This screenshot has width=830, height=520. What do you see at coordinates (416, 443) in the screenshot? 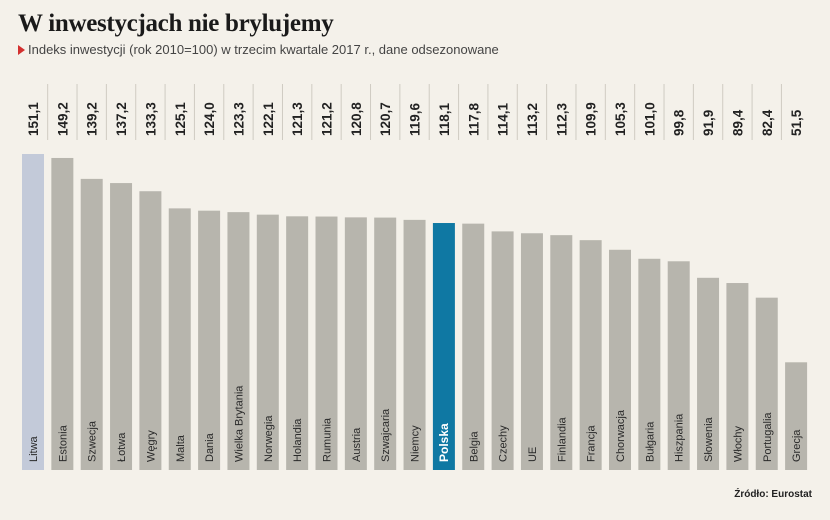
I see `category-label-niemcy: Niemcy` at bounding box center [416, 443].